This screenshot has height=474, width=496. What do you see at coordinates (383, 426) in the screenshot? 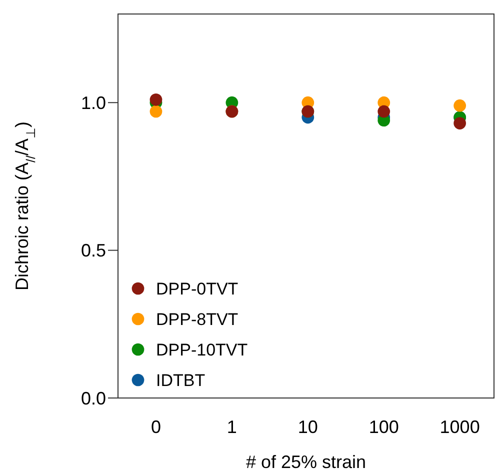
I see `x-tick-label: 100` at bounding box center [383, 426].